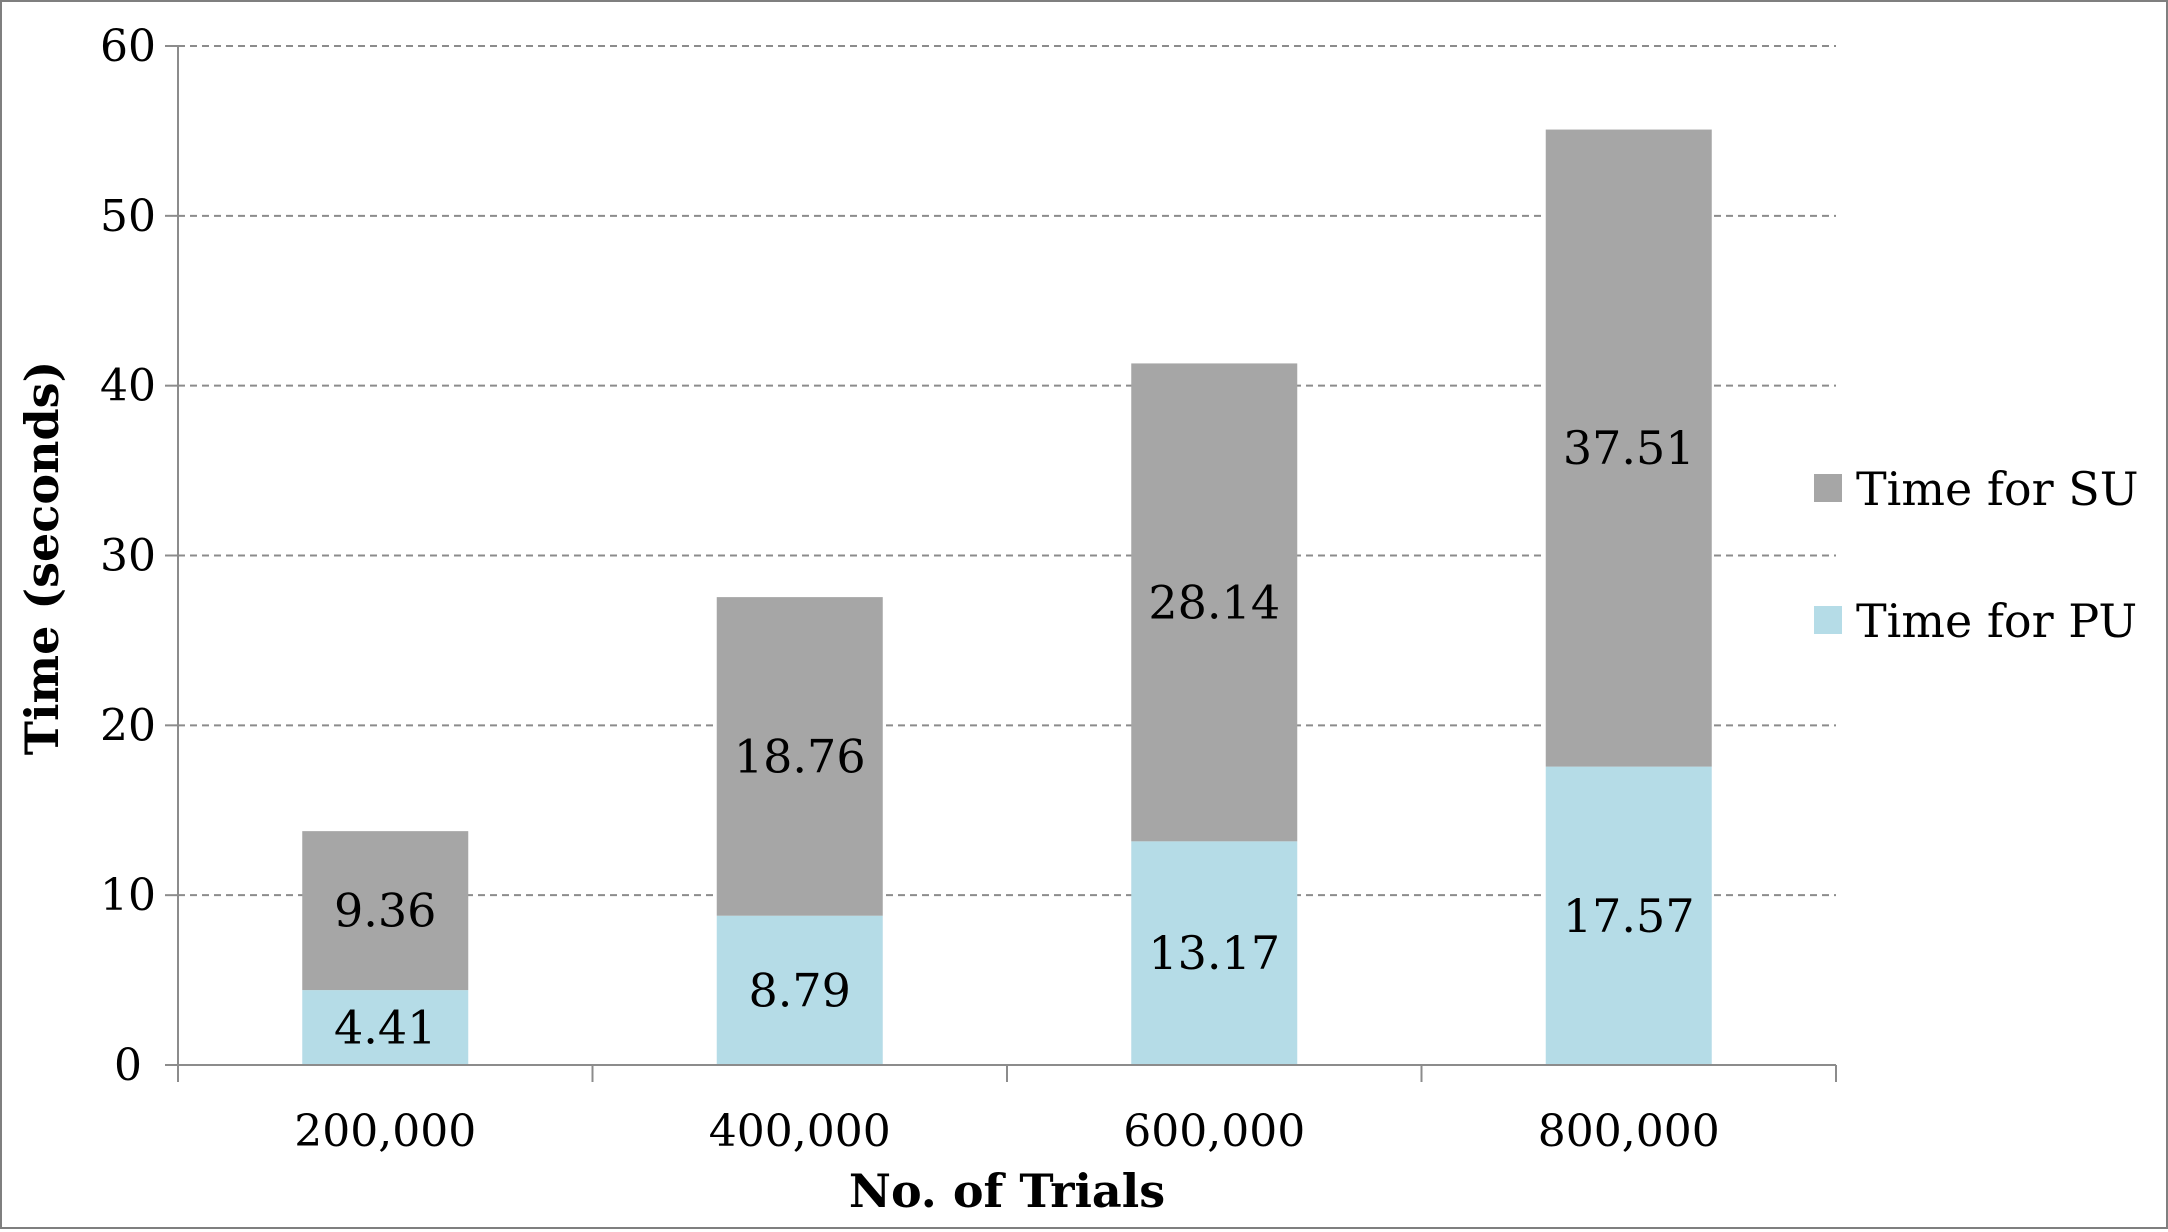 Image resolution: width=2168 pixels, height=1232 pixels. What do you see at coordinates (1828, 620) in the screenshot?
I see `legend-swatch-pu` at bounding box center [1828, 620].